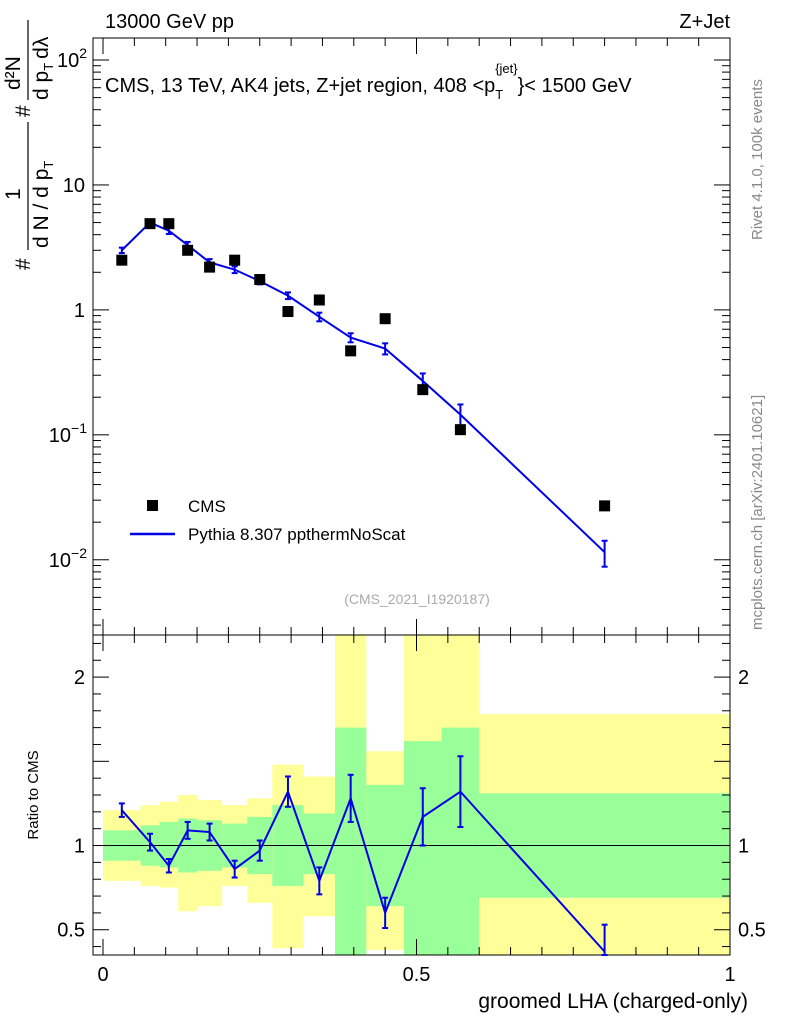 The image size is (786, 1024). I want to click on main-y-tick-label: 10⁻², so click(68, 558).